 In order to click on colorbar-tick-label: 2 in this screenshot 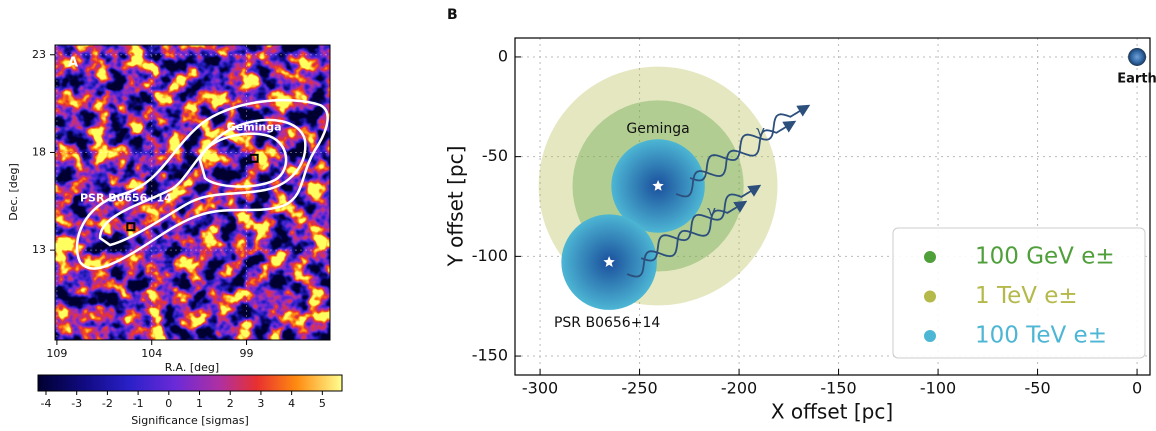, I will do `click(230, 403)`.